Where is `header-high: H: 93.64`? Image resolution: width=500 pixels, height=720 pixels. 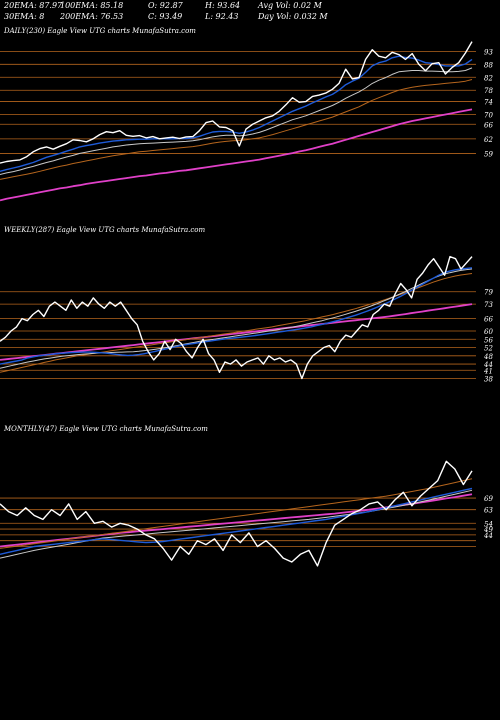 header-high: H: 93.64 is located at coordinates (223, 5).